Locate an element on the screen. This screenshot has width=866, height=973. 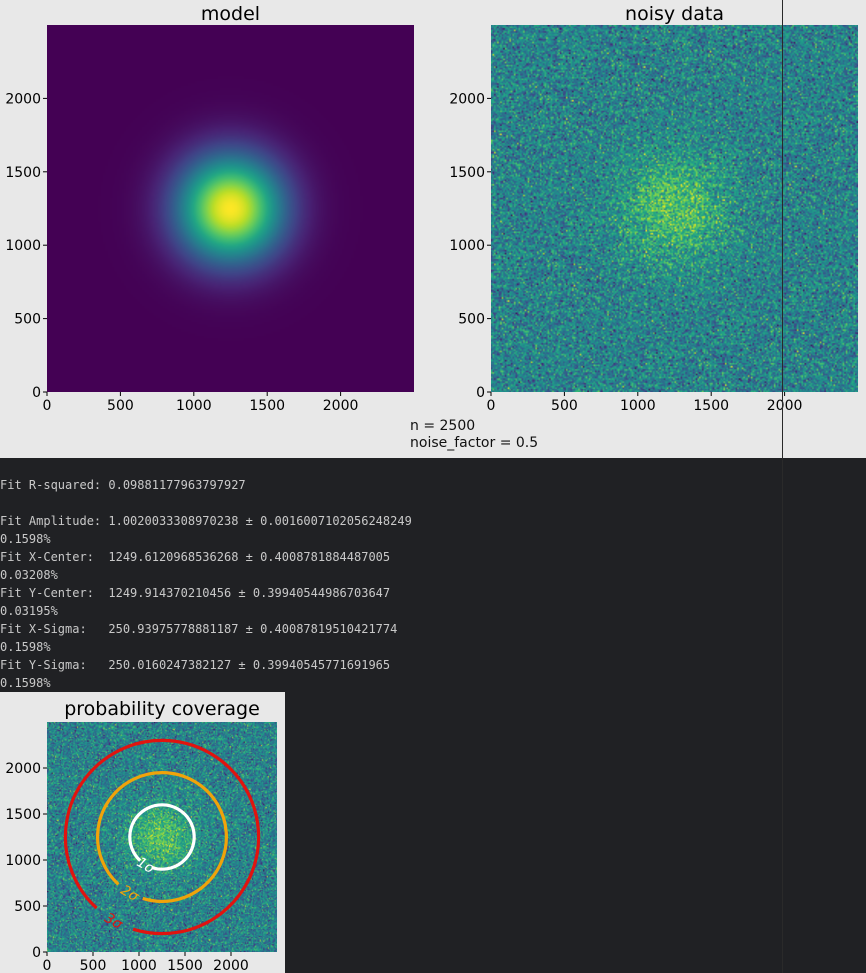
annotation-noise-factor: noise_factor = 0.5 is located at coordinates (474, 443).